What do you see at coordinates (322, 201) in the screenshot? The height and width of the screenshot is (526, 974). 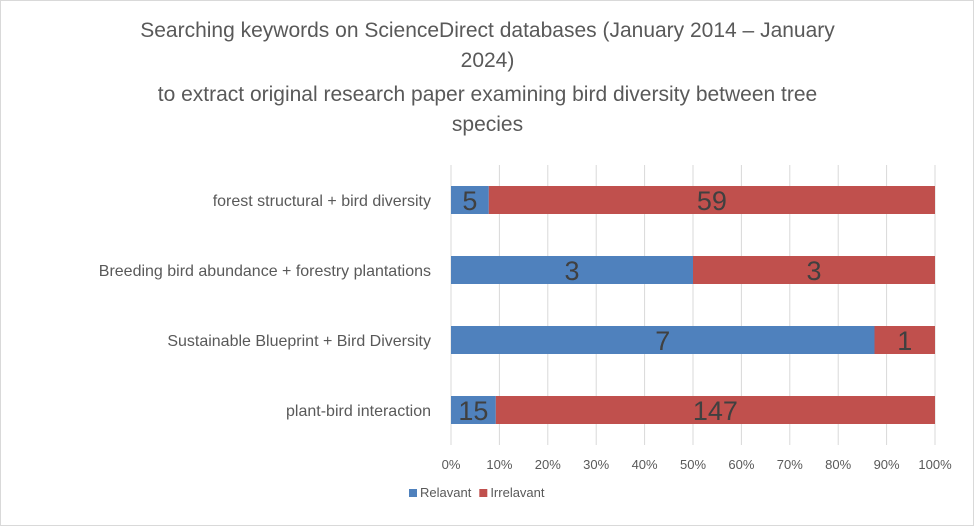 I see `category-label: forest structural + bird diversity` at bounding box center [322, 201].